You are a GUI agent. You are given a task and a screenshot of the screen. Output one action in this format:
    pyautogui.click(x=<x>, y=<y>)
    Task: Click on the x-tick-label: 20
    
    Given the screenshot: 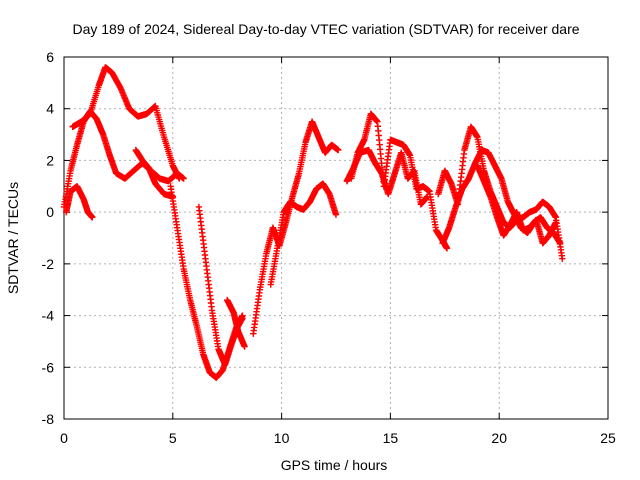 What is the action you would take?
    pyautogui.click(x=499, y=438)
    